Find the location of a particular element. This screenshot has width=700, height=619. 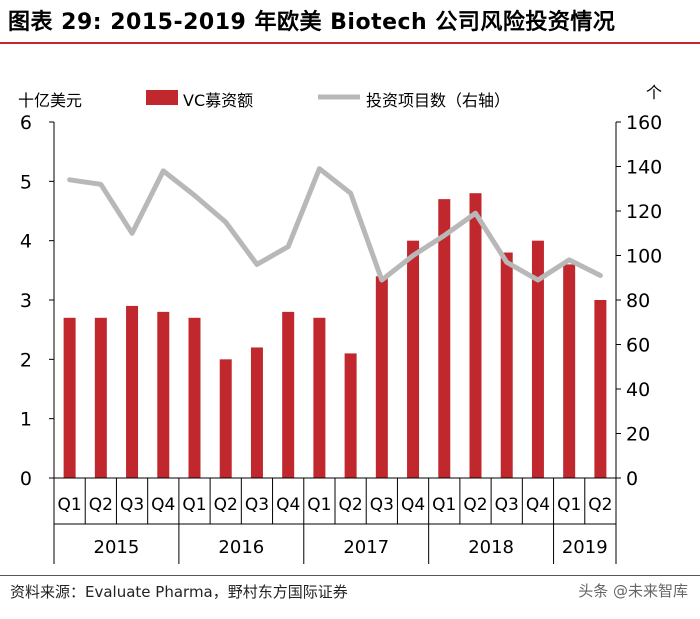

right-axis-tick-label: 140 is located at coordinates (644, 168).